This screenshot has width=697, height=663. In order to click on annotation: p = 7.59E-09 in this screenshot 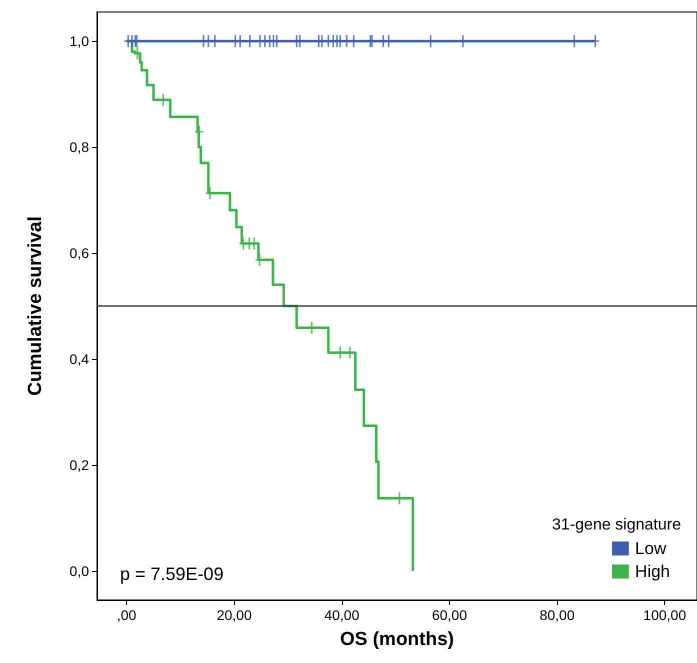, I will do `click(172, 574)`.